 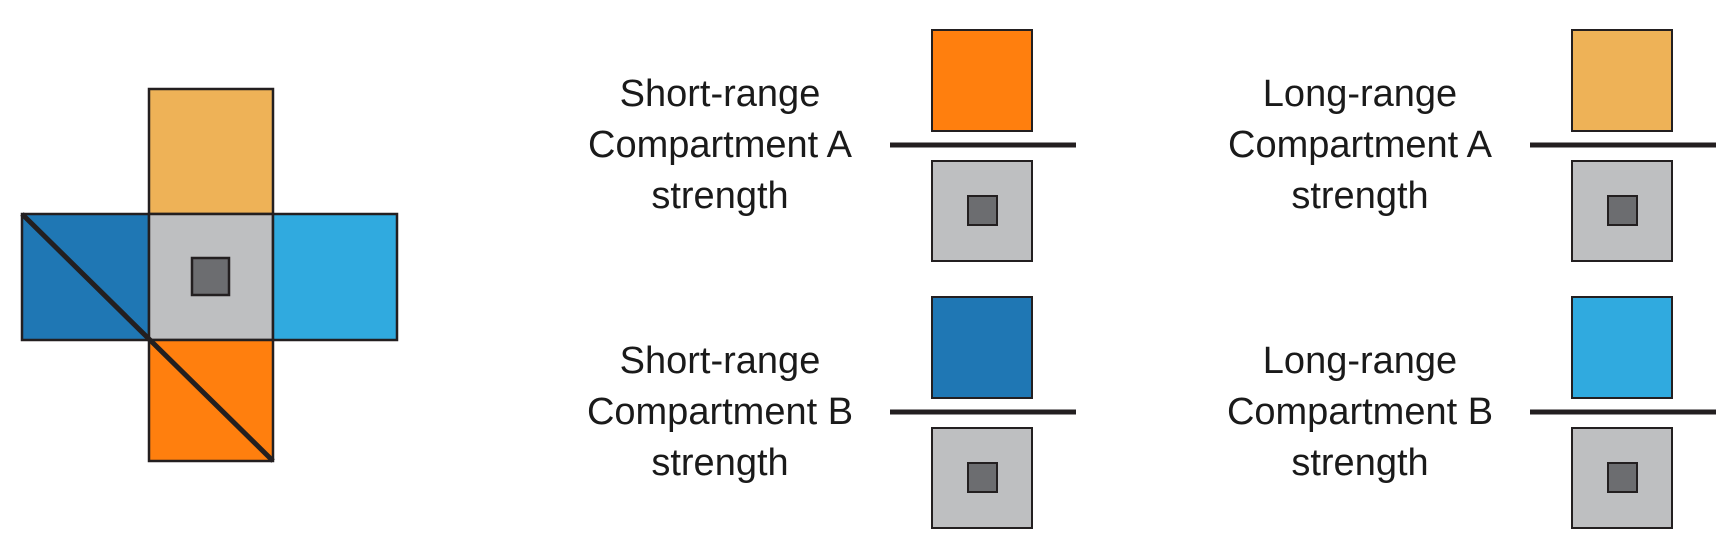 I want to click on center-core, so click(x=210, y=276).